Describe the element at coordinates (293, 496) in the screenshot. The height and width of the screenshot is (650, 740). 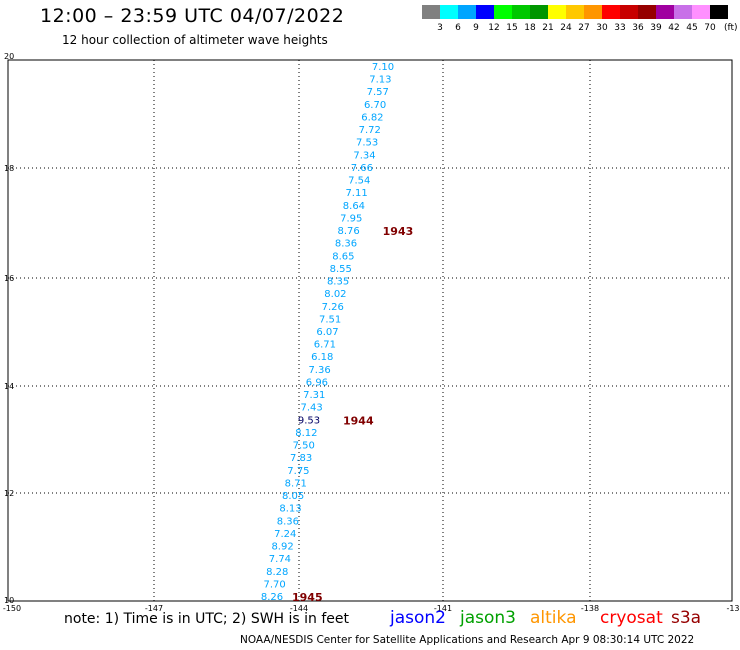
I see `wave-height-label: 8.05` at that location.